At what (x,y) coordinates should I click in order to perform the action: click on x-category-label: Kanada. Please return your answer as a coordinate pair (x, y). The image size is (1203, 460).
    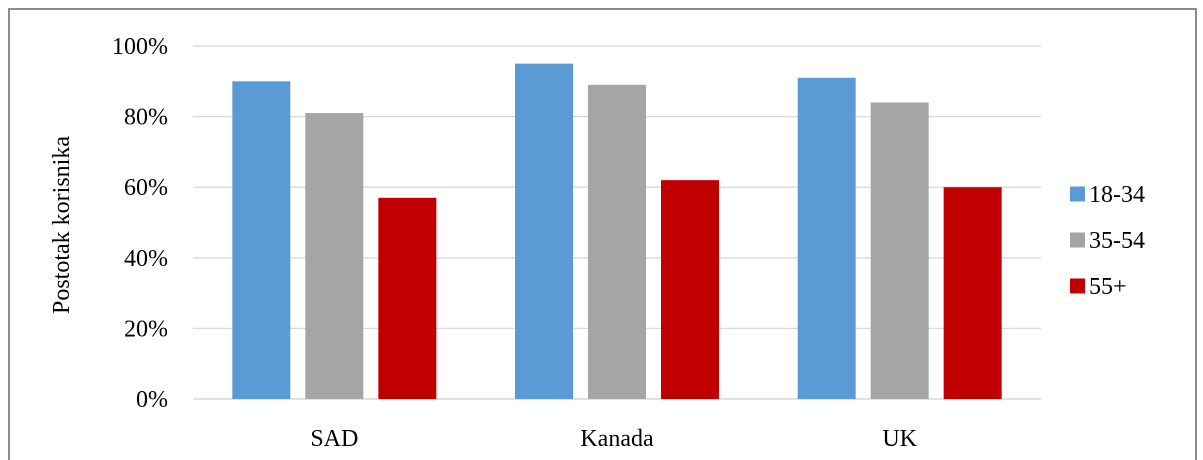
    Looking at the image, I should click on (617, 439).